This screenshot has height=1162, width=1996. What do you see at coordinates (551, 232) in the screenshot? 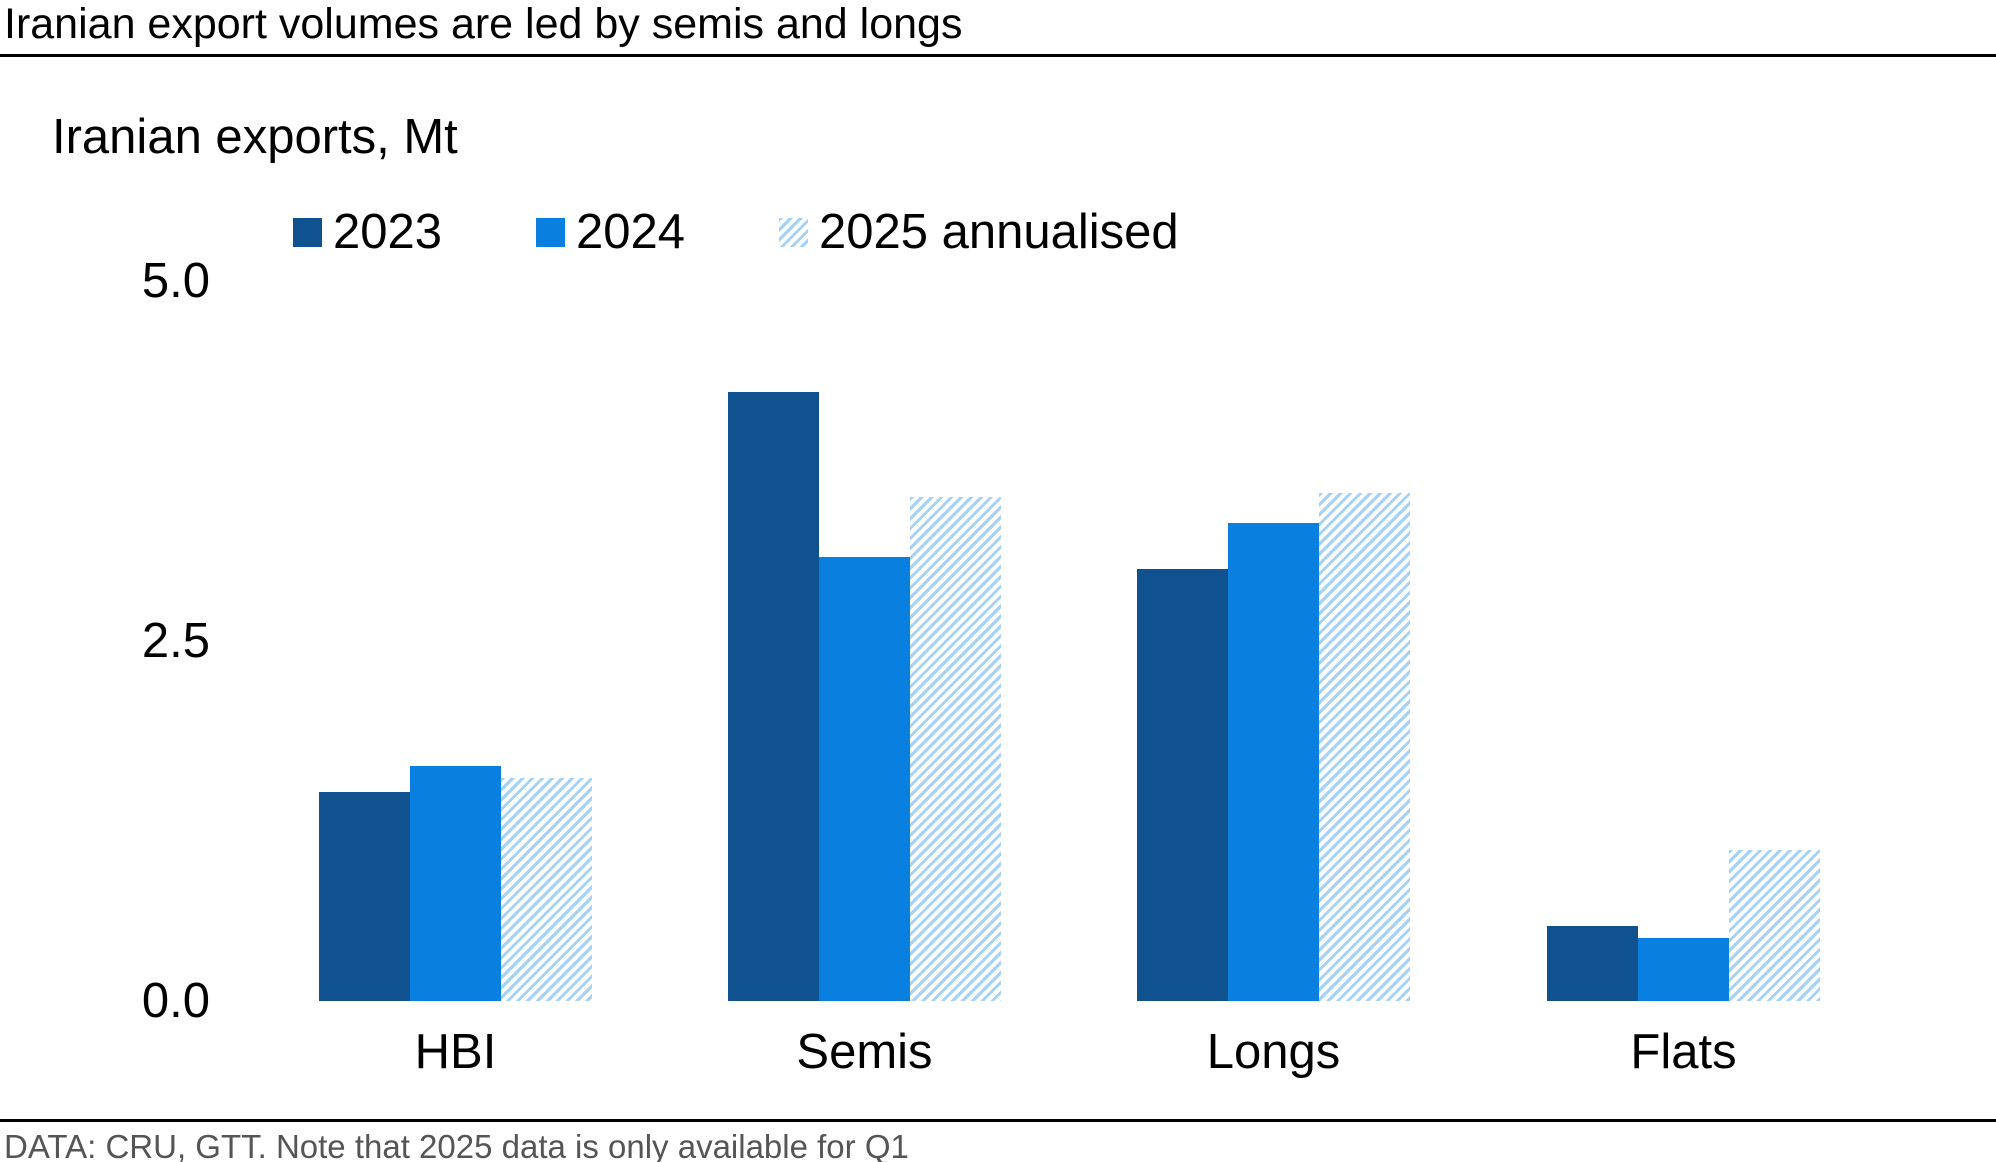
I see `legend-swatch-2024` at bounding box center [551, 232].